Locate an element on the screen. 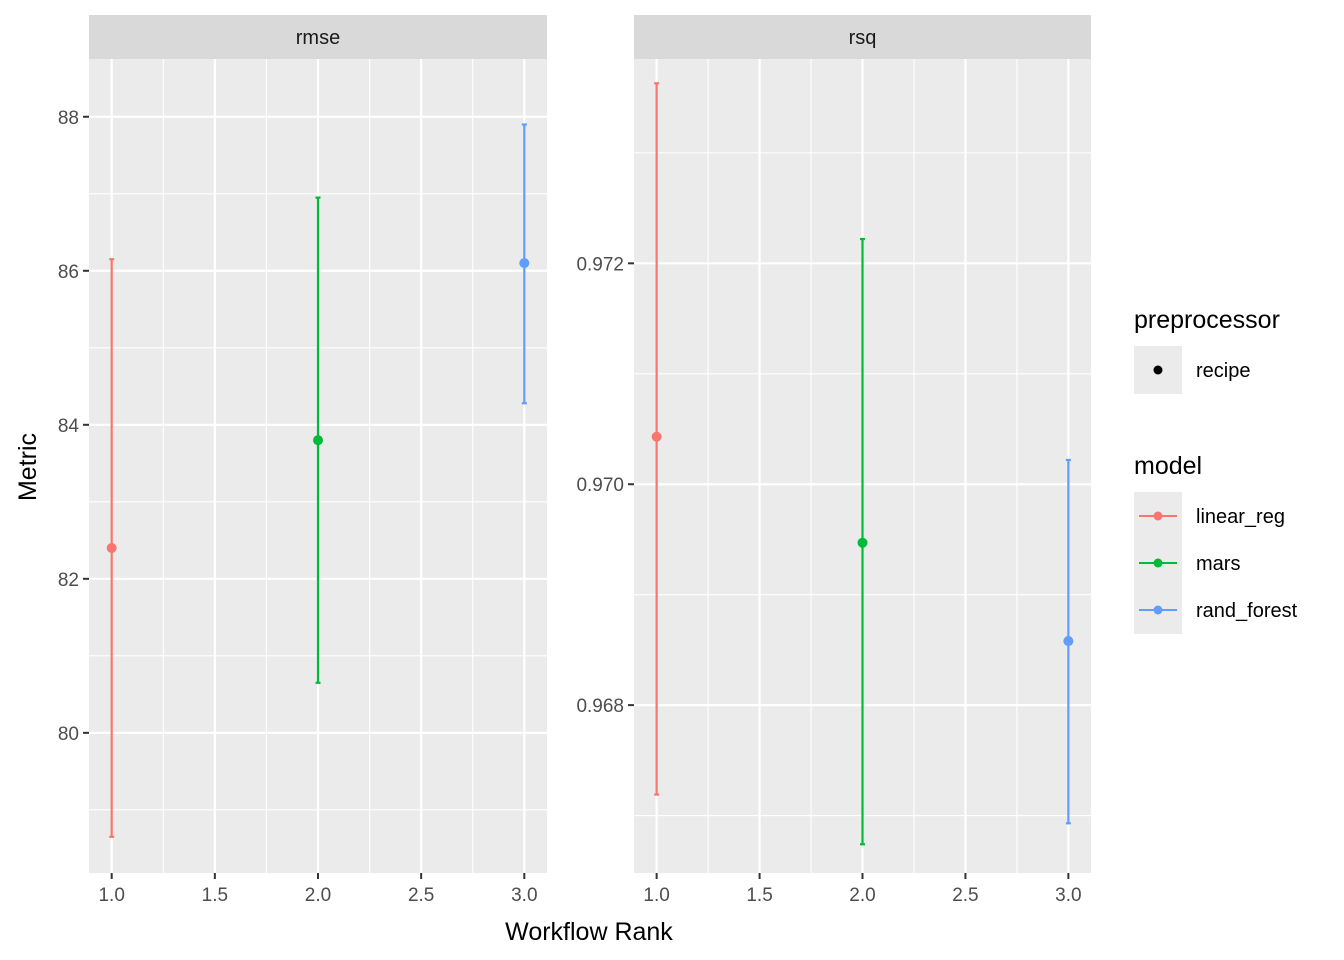  point-linear-reg-rsq is located at coordinates (656, 436).